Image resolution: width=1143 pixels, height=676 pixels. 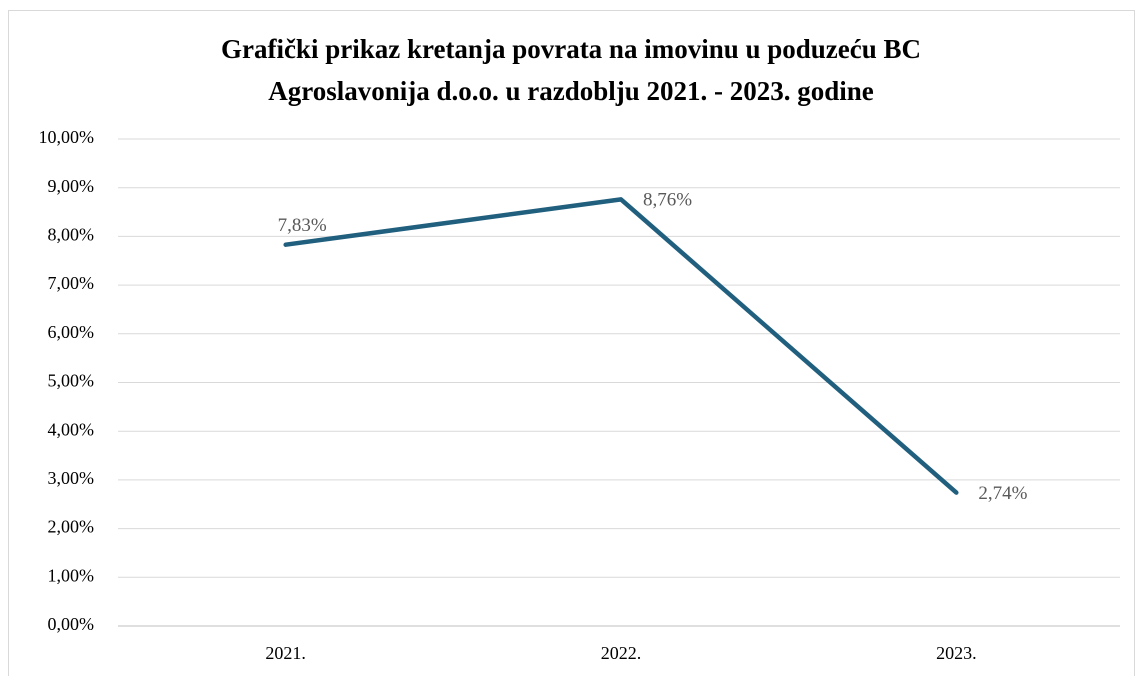 I want to click on data-label: 2,74%, so click(x=1002, y=493).